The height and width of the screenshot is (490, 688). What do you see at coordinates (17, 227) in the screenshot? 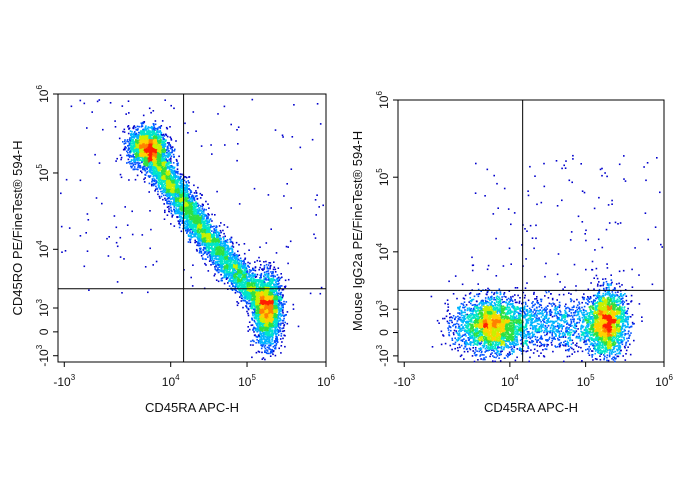
I see `y-axis-label: CD45RO PE/FineTest® 594-H` at bounding box center [17, 227].